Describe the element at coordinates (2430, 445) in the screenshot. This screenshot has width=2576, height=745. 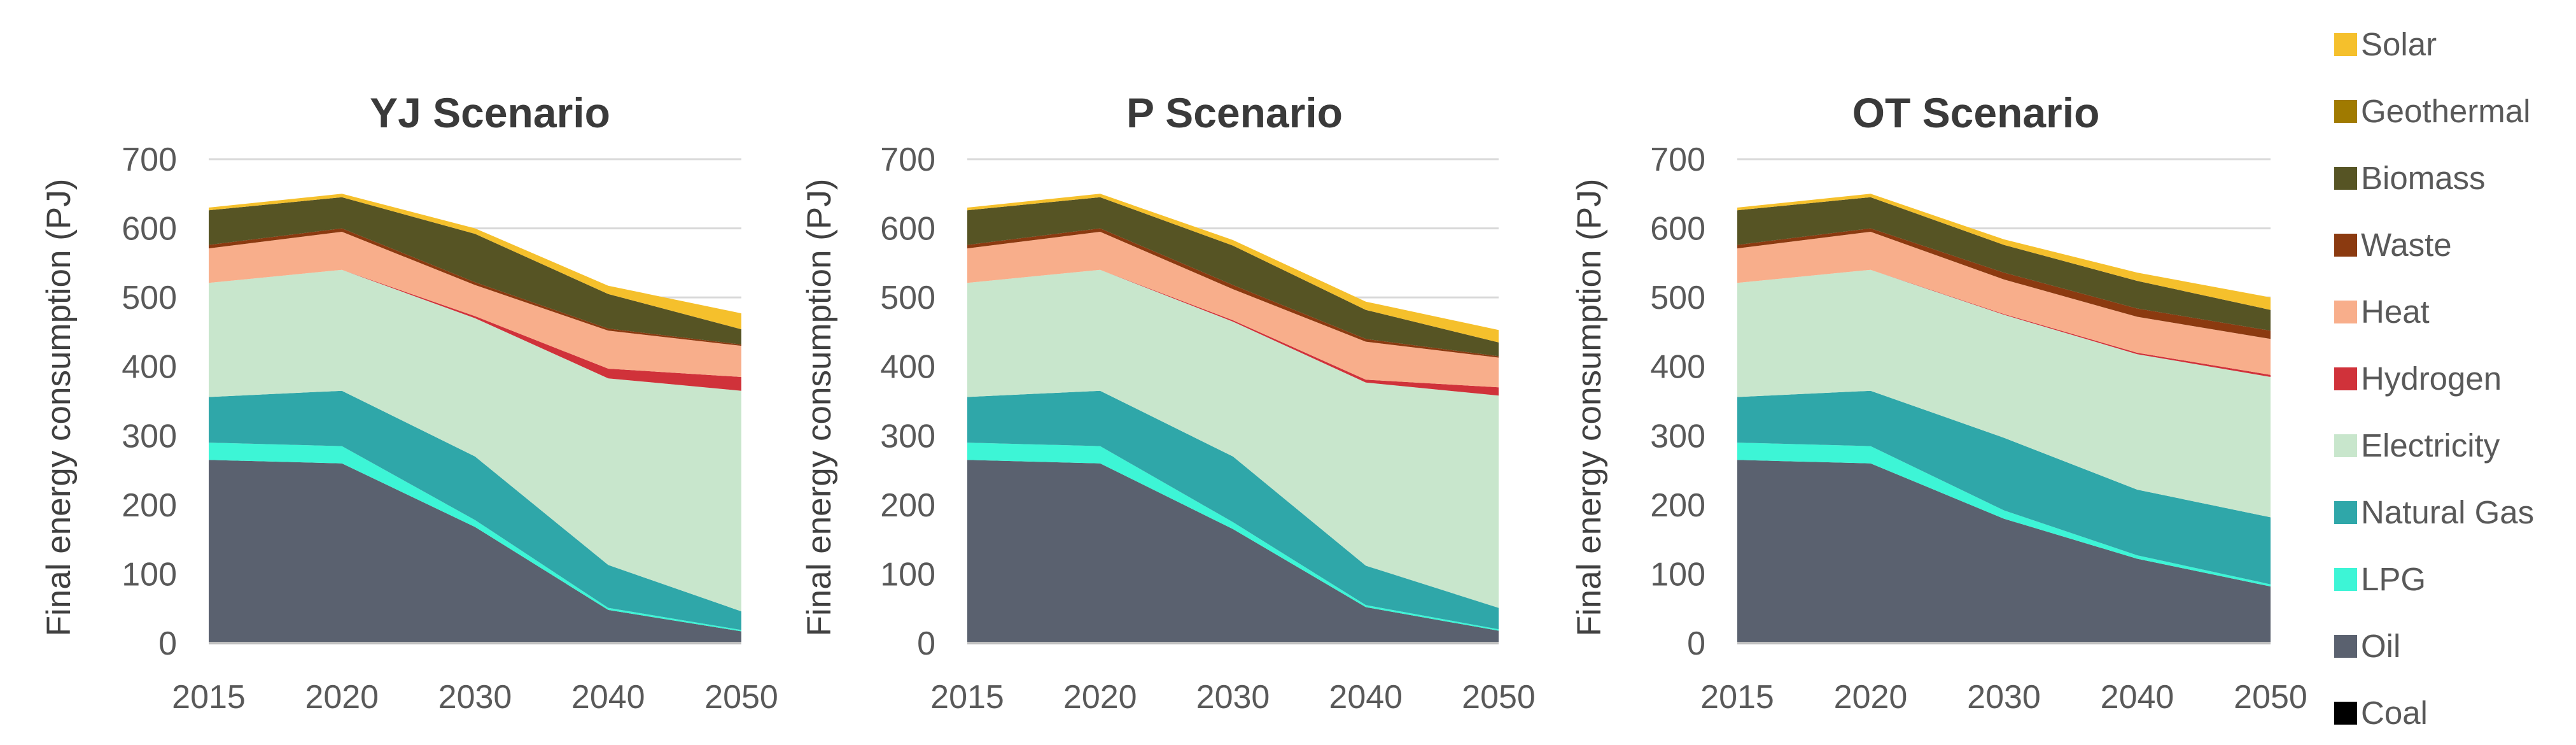
I see `legend-label: Electricity` at that location.